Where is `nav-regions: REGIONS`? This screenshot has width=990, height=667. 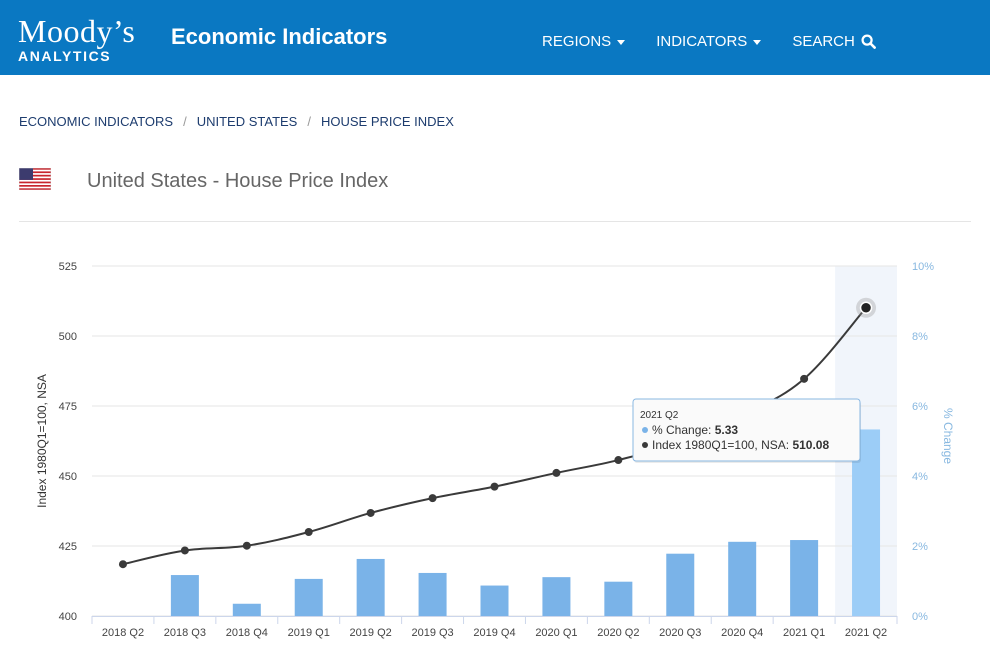 nav-regions: REGIONS is located at coordinates (584, 41).